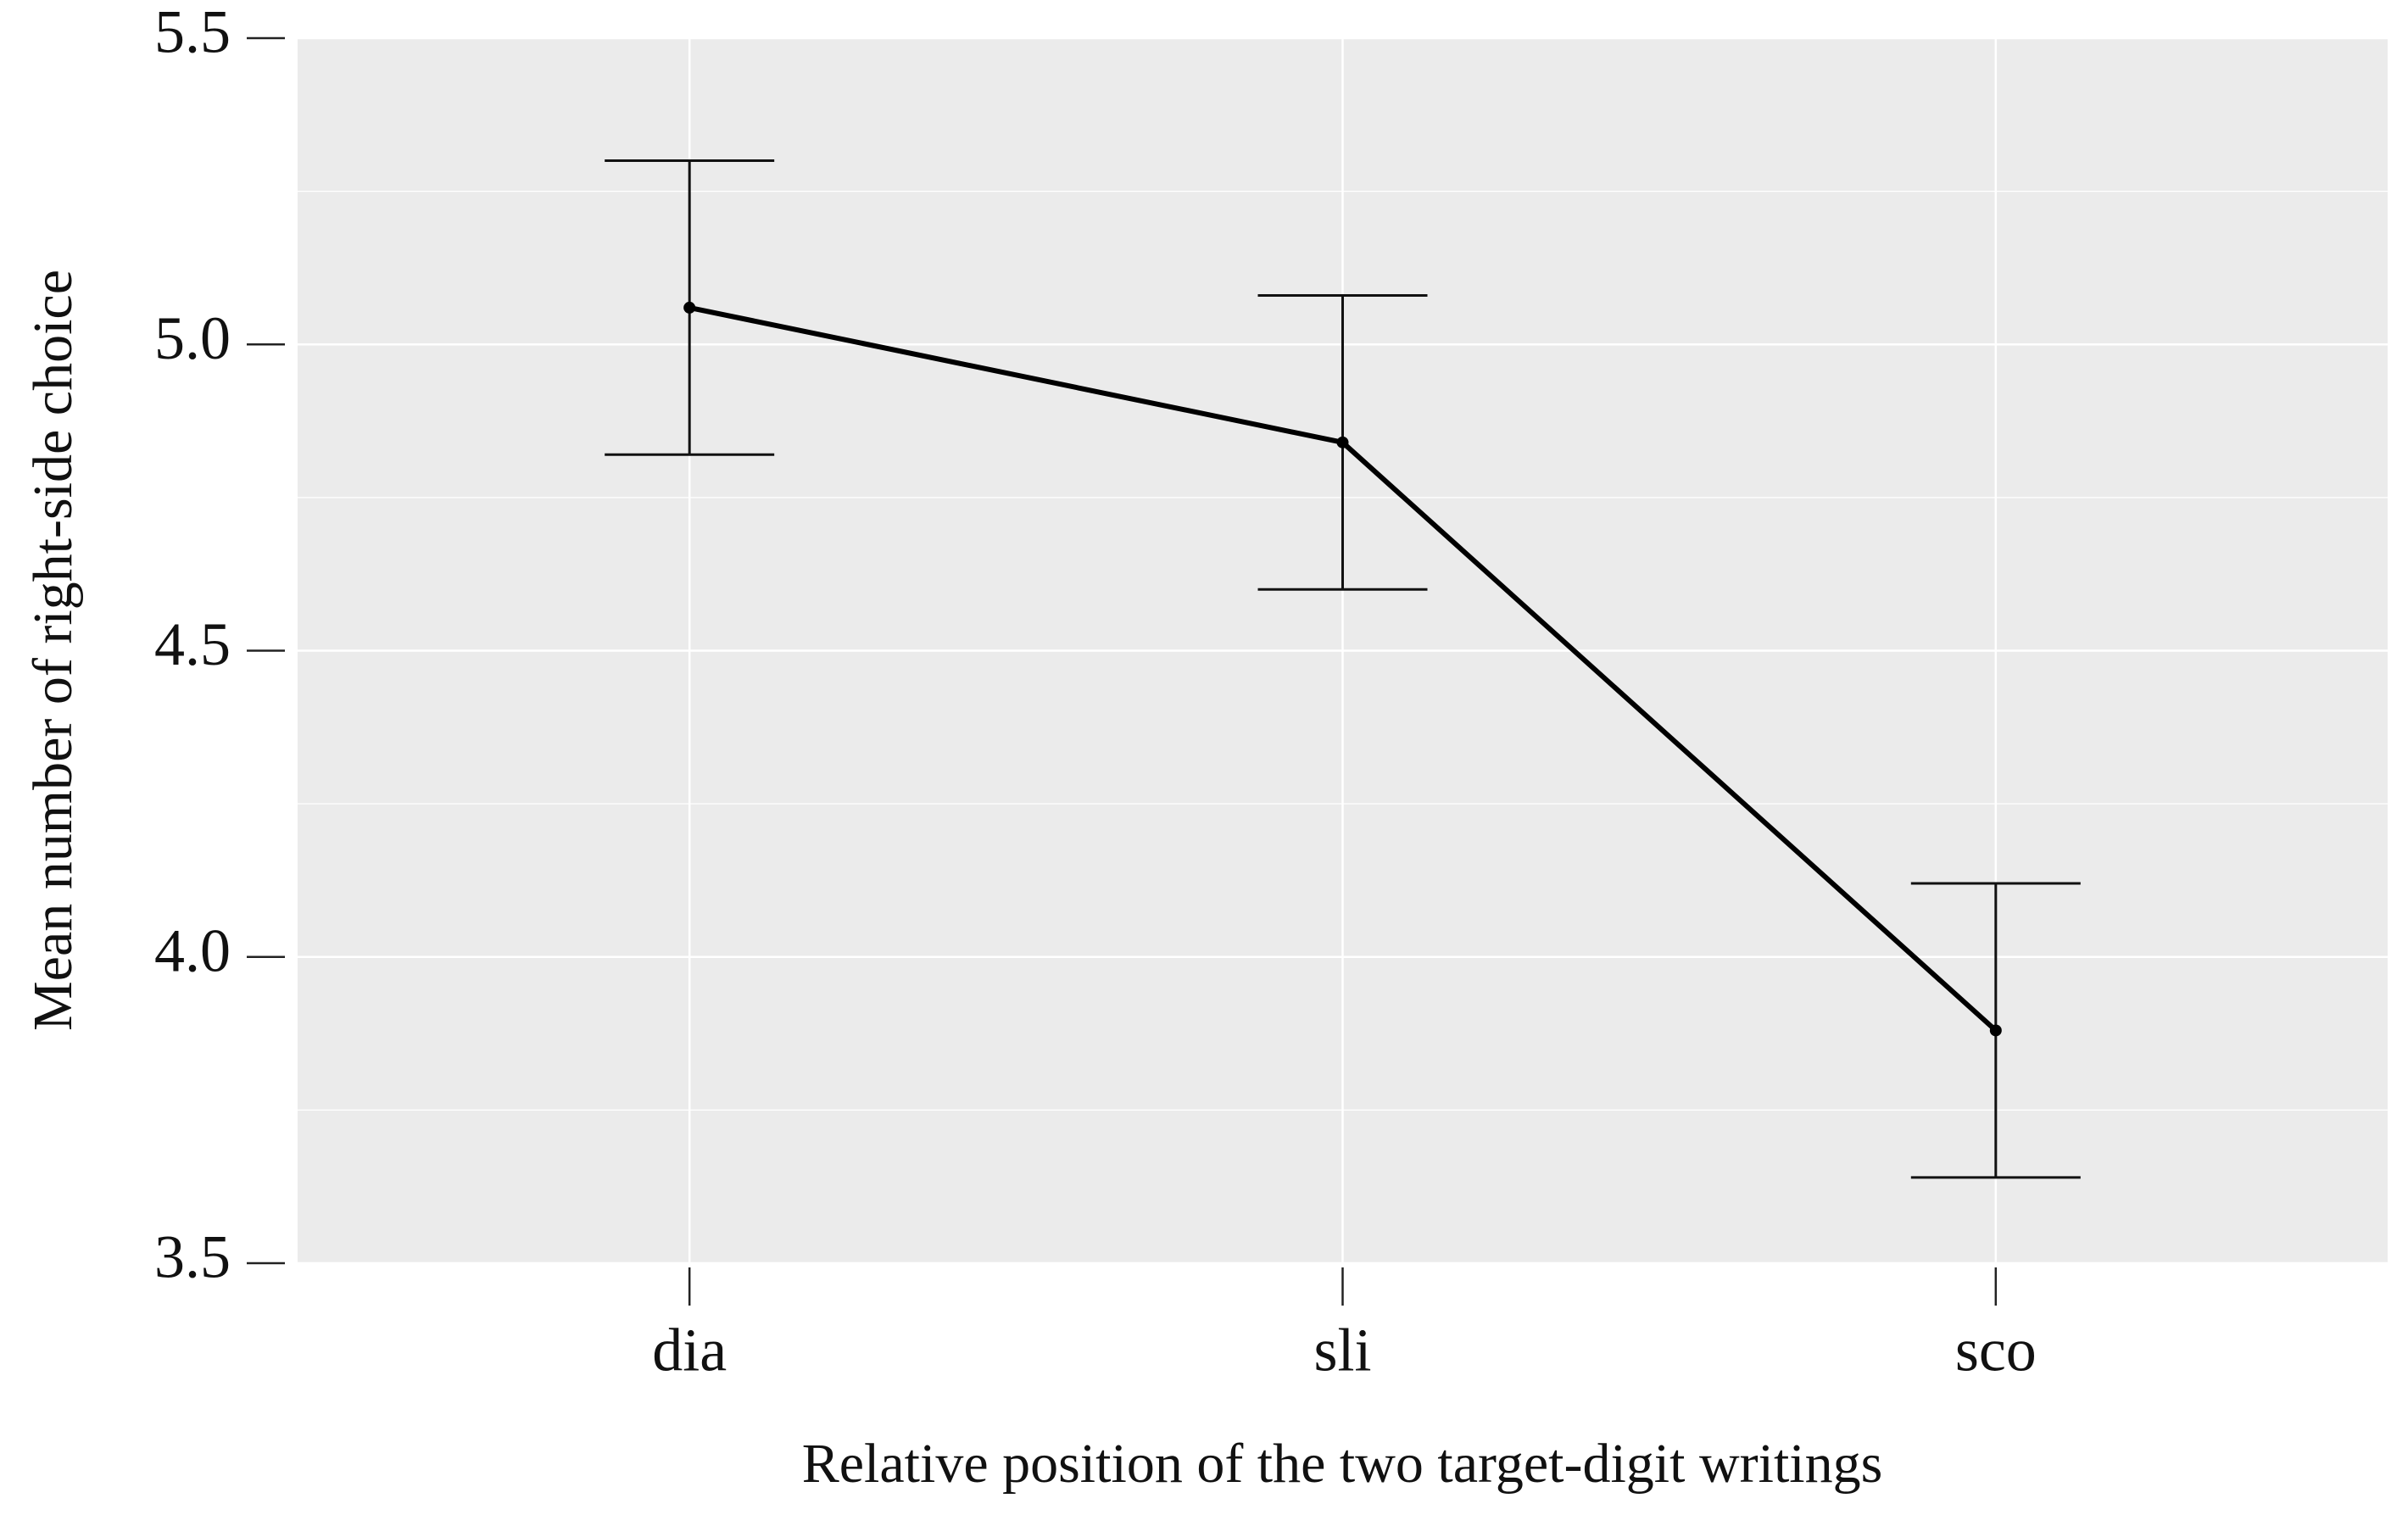 This screenshot has height=1526, width=2408. Describe the element at coordinates (1342, 1350) in the screenshot. I see `x-tick-label: sli` at that location.